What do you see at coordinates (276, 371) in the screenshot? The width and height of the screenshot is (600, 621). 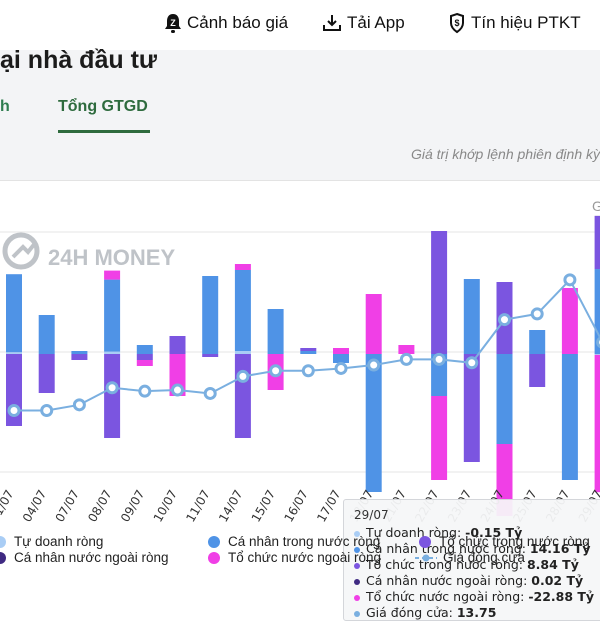 I see `price-point-15/07` at bounding box center [276, 371].